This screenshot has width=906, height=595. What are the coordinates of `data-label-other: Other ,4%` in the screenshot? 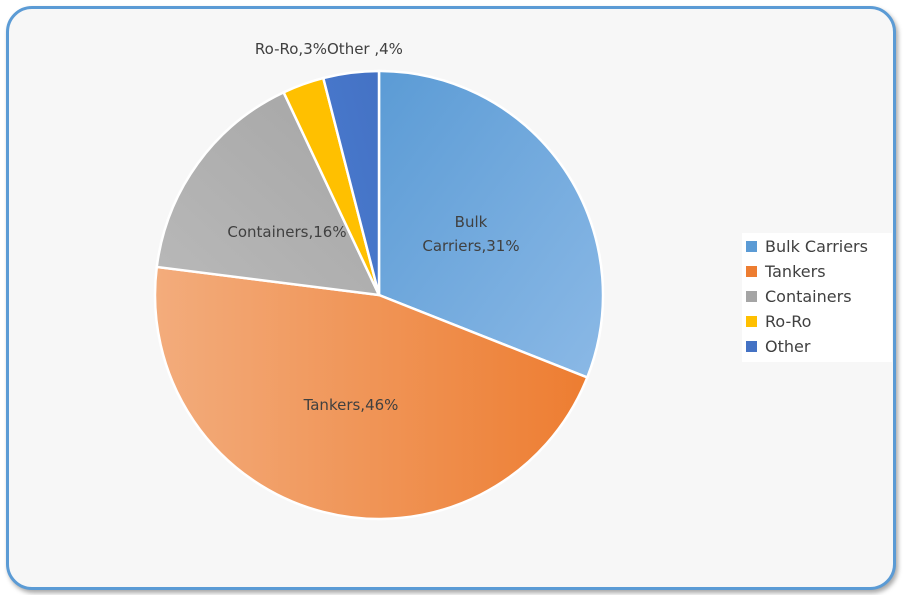 It's located at (365, 49).